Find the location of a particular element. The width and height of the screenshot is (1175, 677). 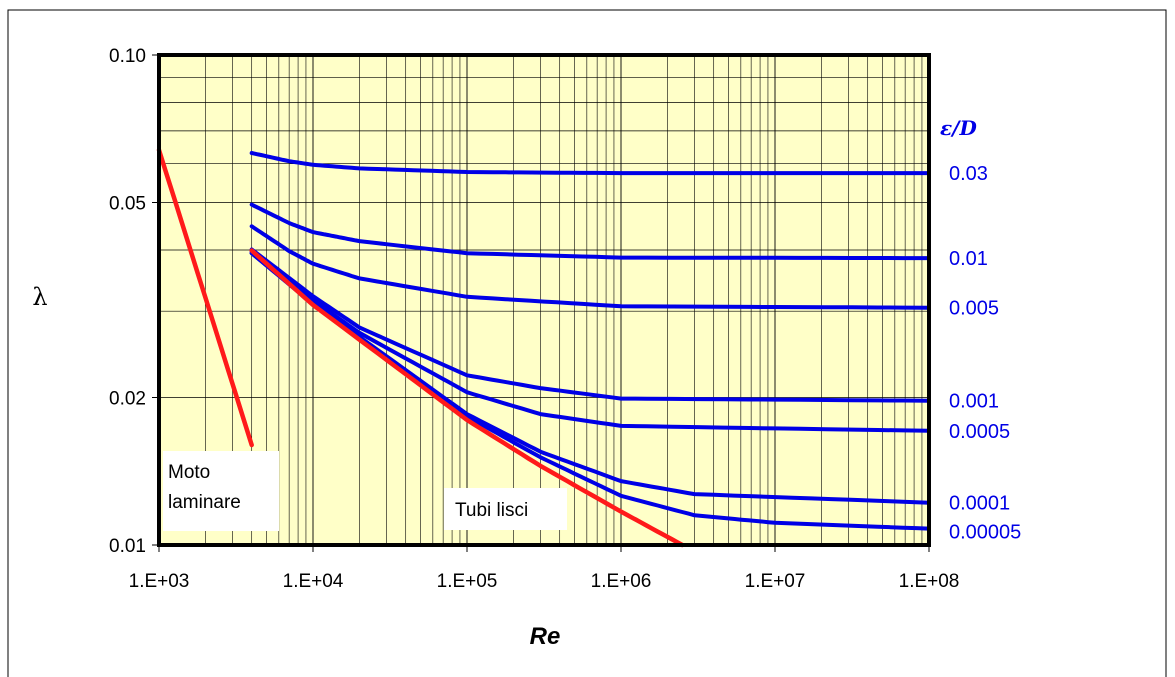

x-tick-label: 1.E+05 is located at coordinates (467, 581).